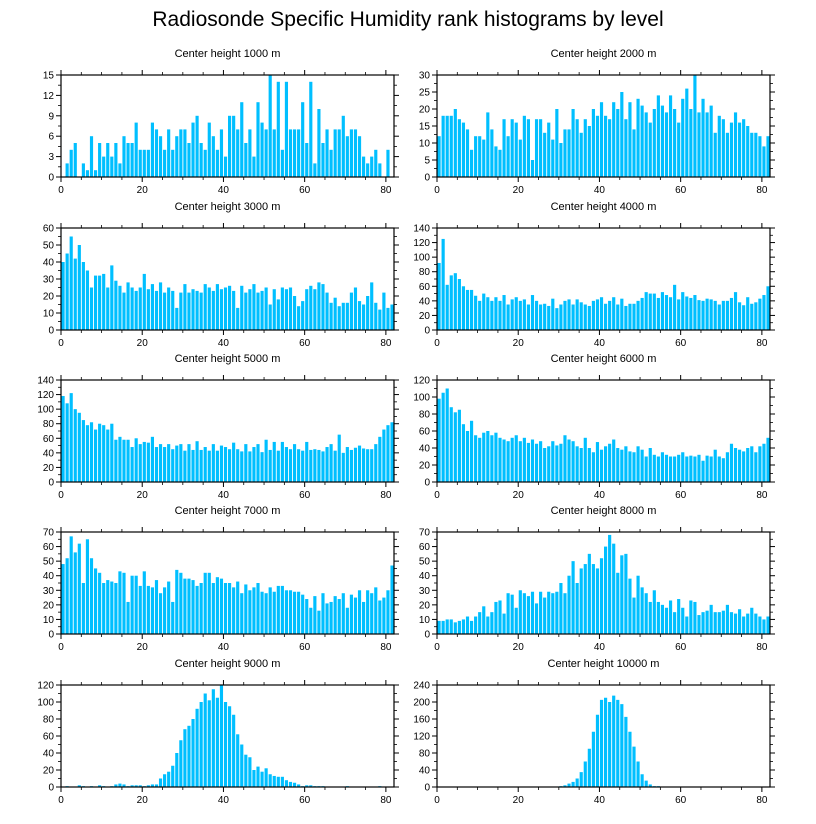  What do you see at coordinates (604, 207) in the screenshot?
I see `panel-title: Center height 4000 m` at bounding box center [604, 207].